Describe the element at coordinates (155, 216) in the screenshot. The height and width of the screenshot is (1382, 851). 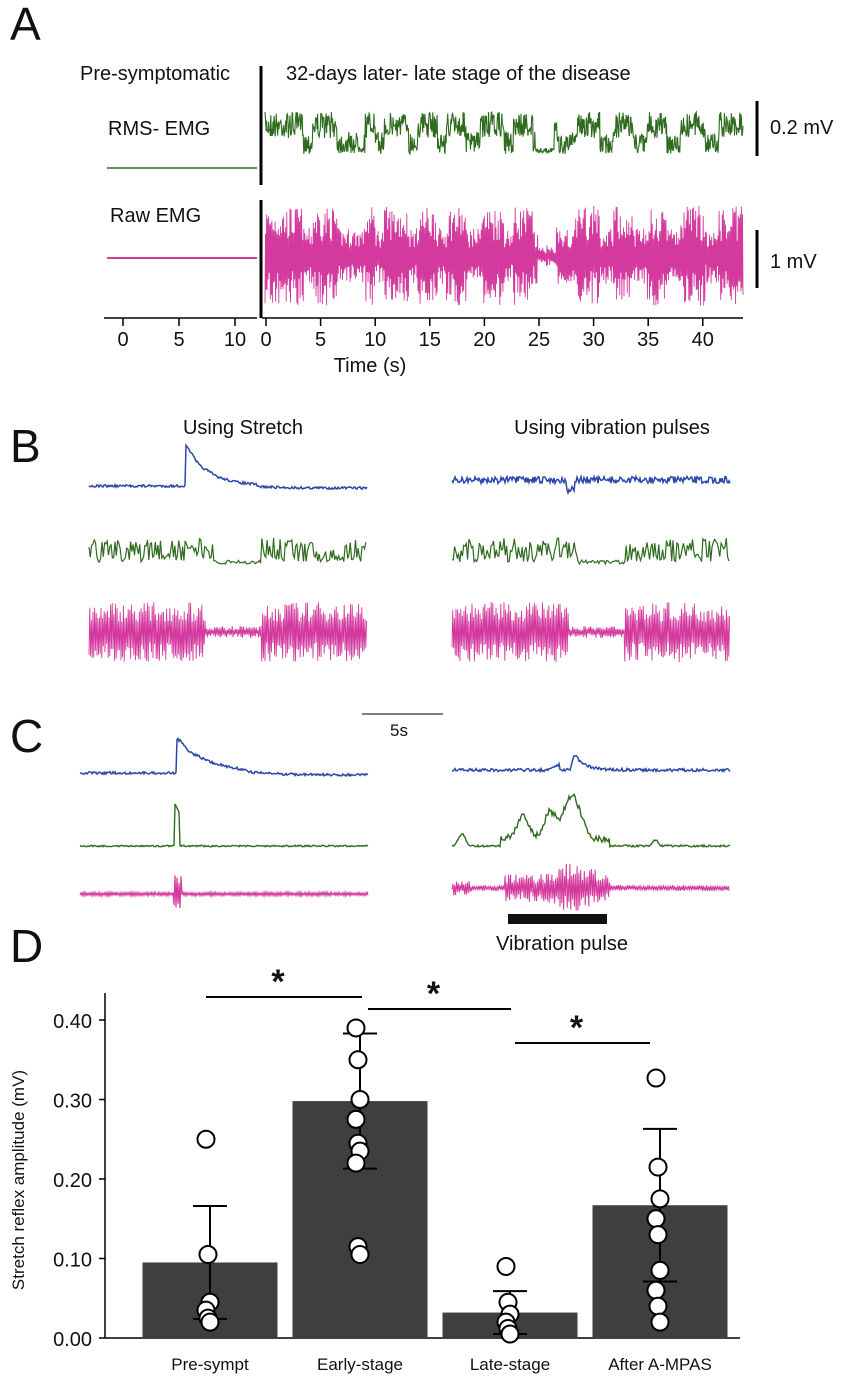
I see `raw-emg-label: Raw EMG` at that location.